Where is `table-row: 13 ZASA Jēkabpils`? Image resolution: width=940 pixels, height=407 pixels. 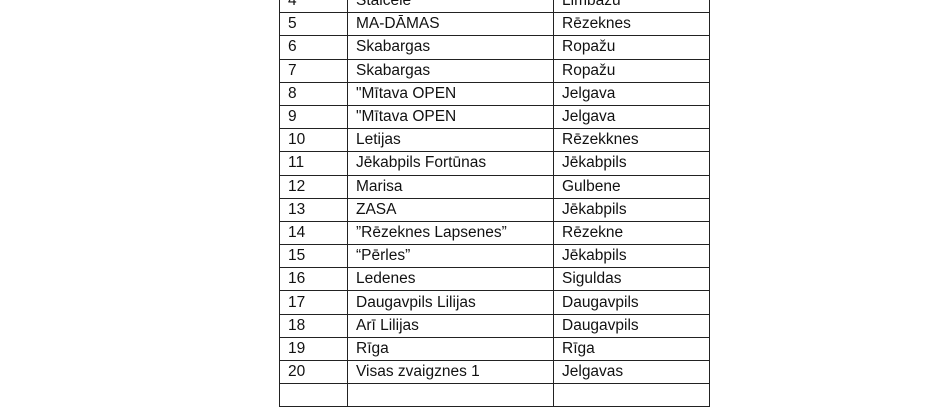
table-row: 13 ZASA Jēkabpils is located at coordinates (494, 209).